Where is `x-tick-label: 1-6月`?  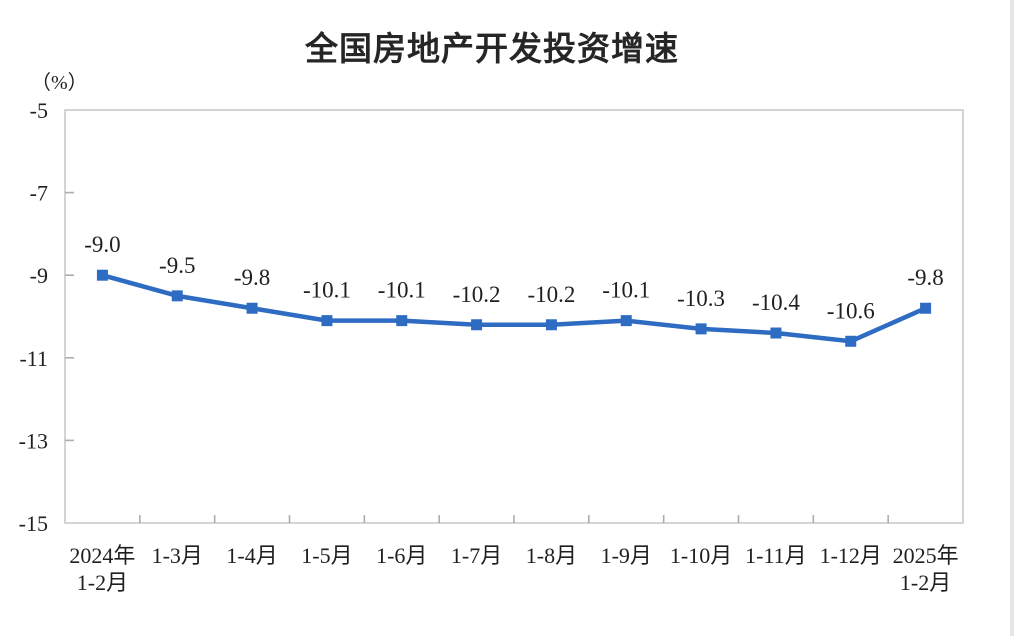
x-tick-label: 1-6月 is located at coordinates (401, 555).